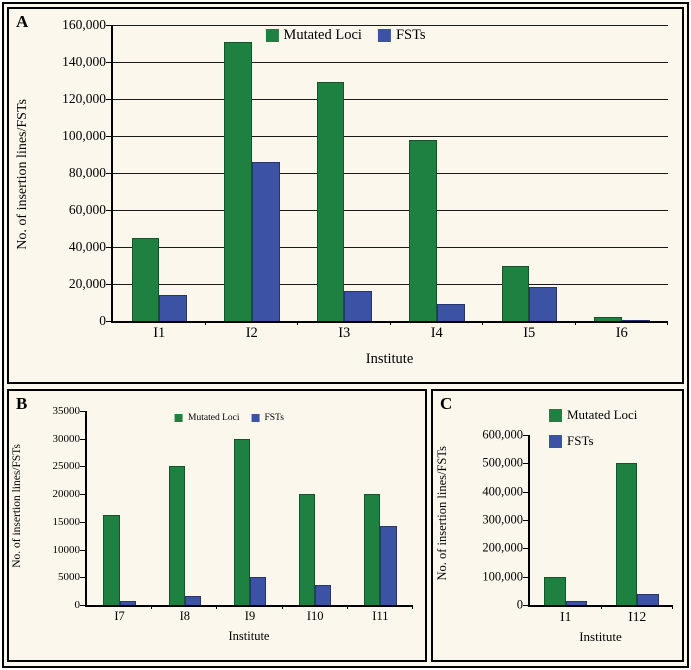 The height and width of the screenshot is (670, 691). What do you see at coordinates (185, 616) in the screenshot?
I see `x-tick-label: I8` at bounding box center [185, 616].